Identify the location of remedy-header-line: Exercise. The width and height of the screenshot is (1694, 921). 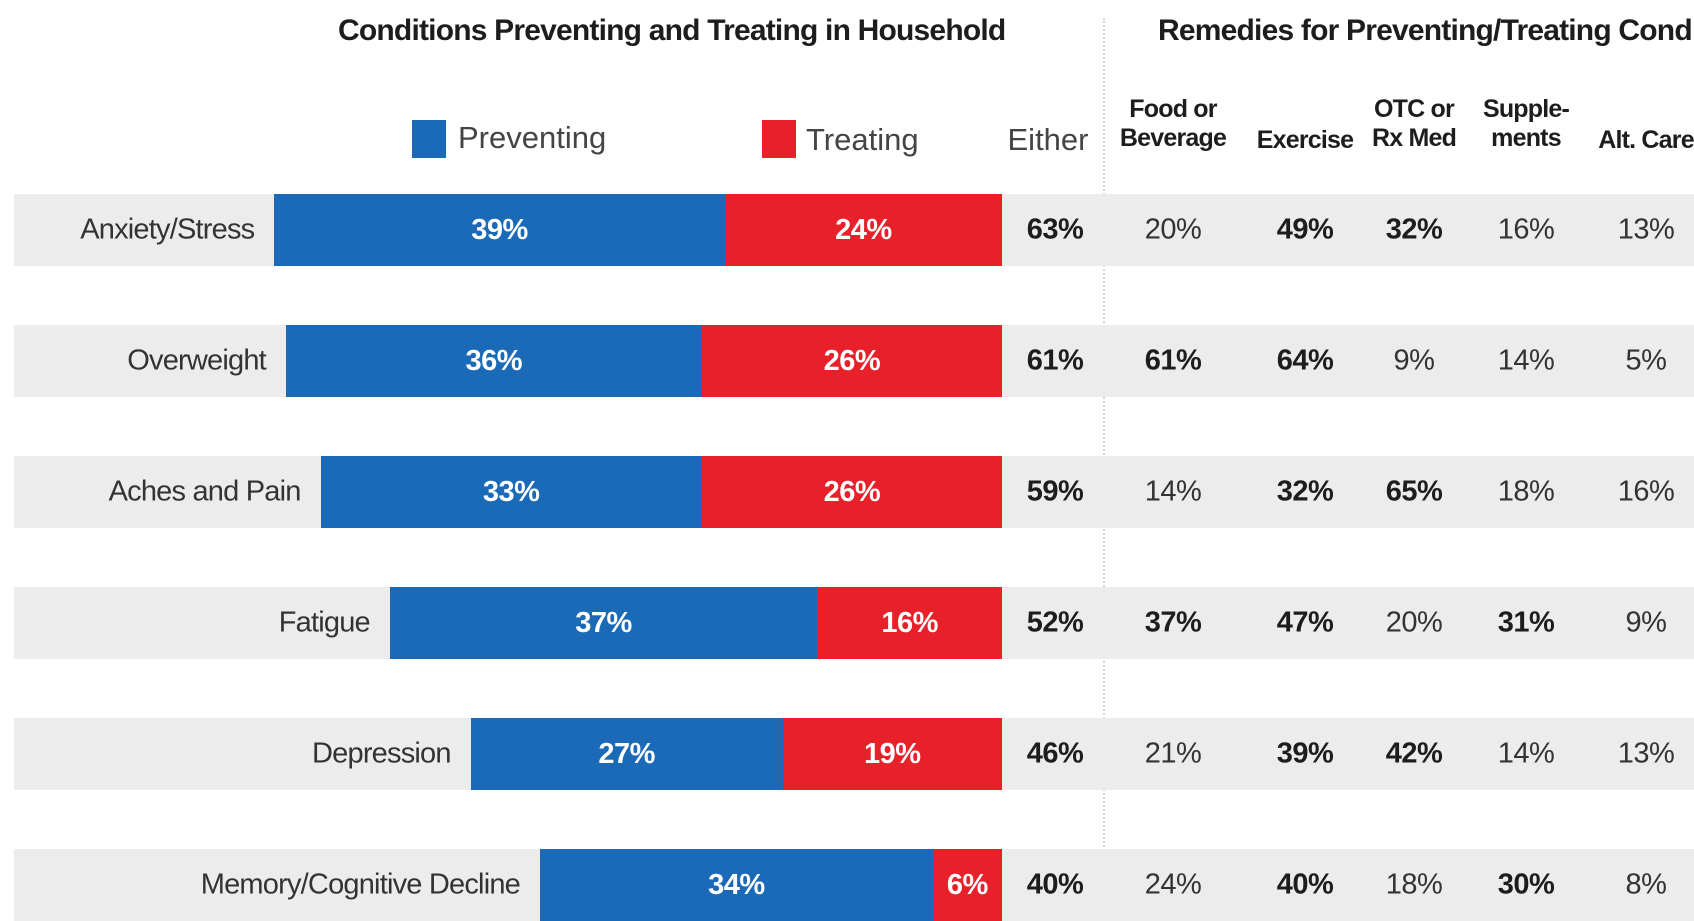
(1305, 140).